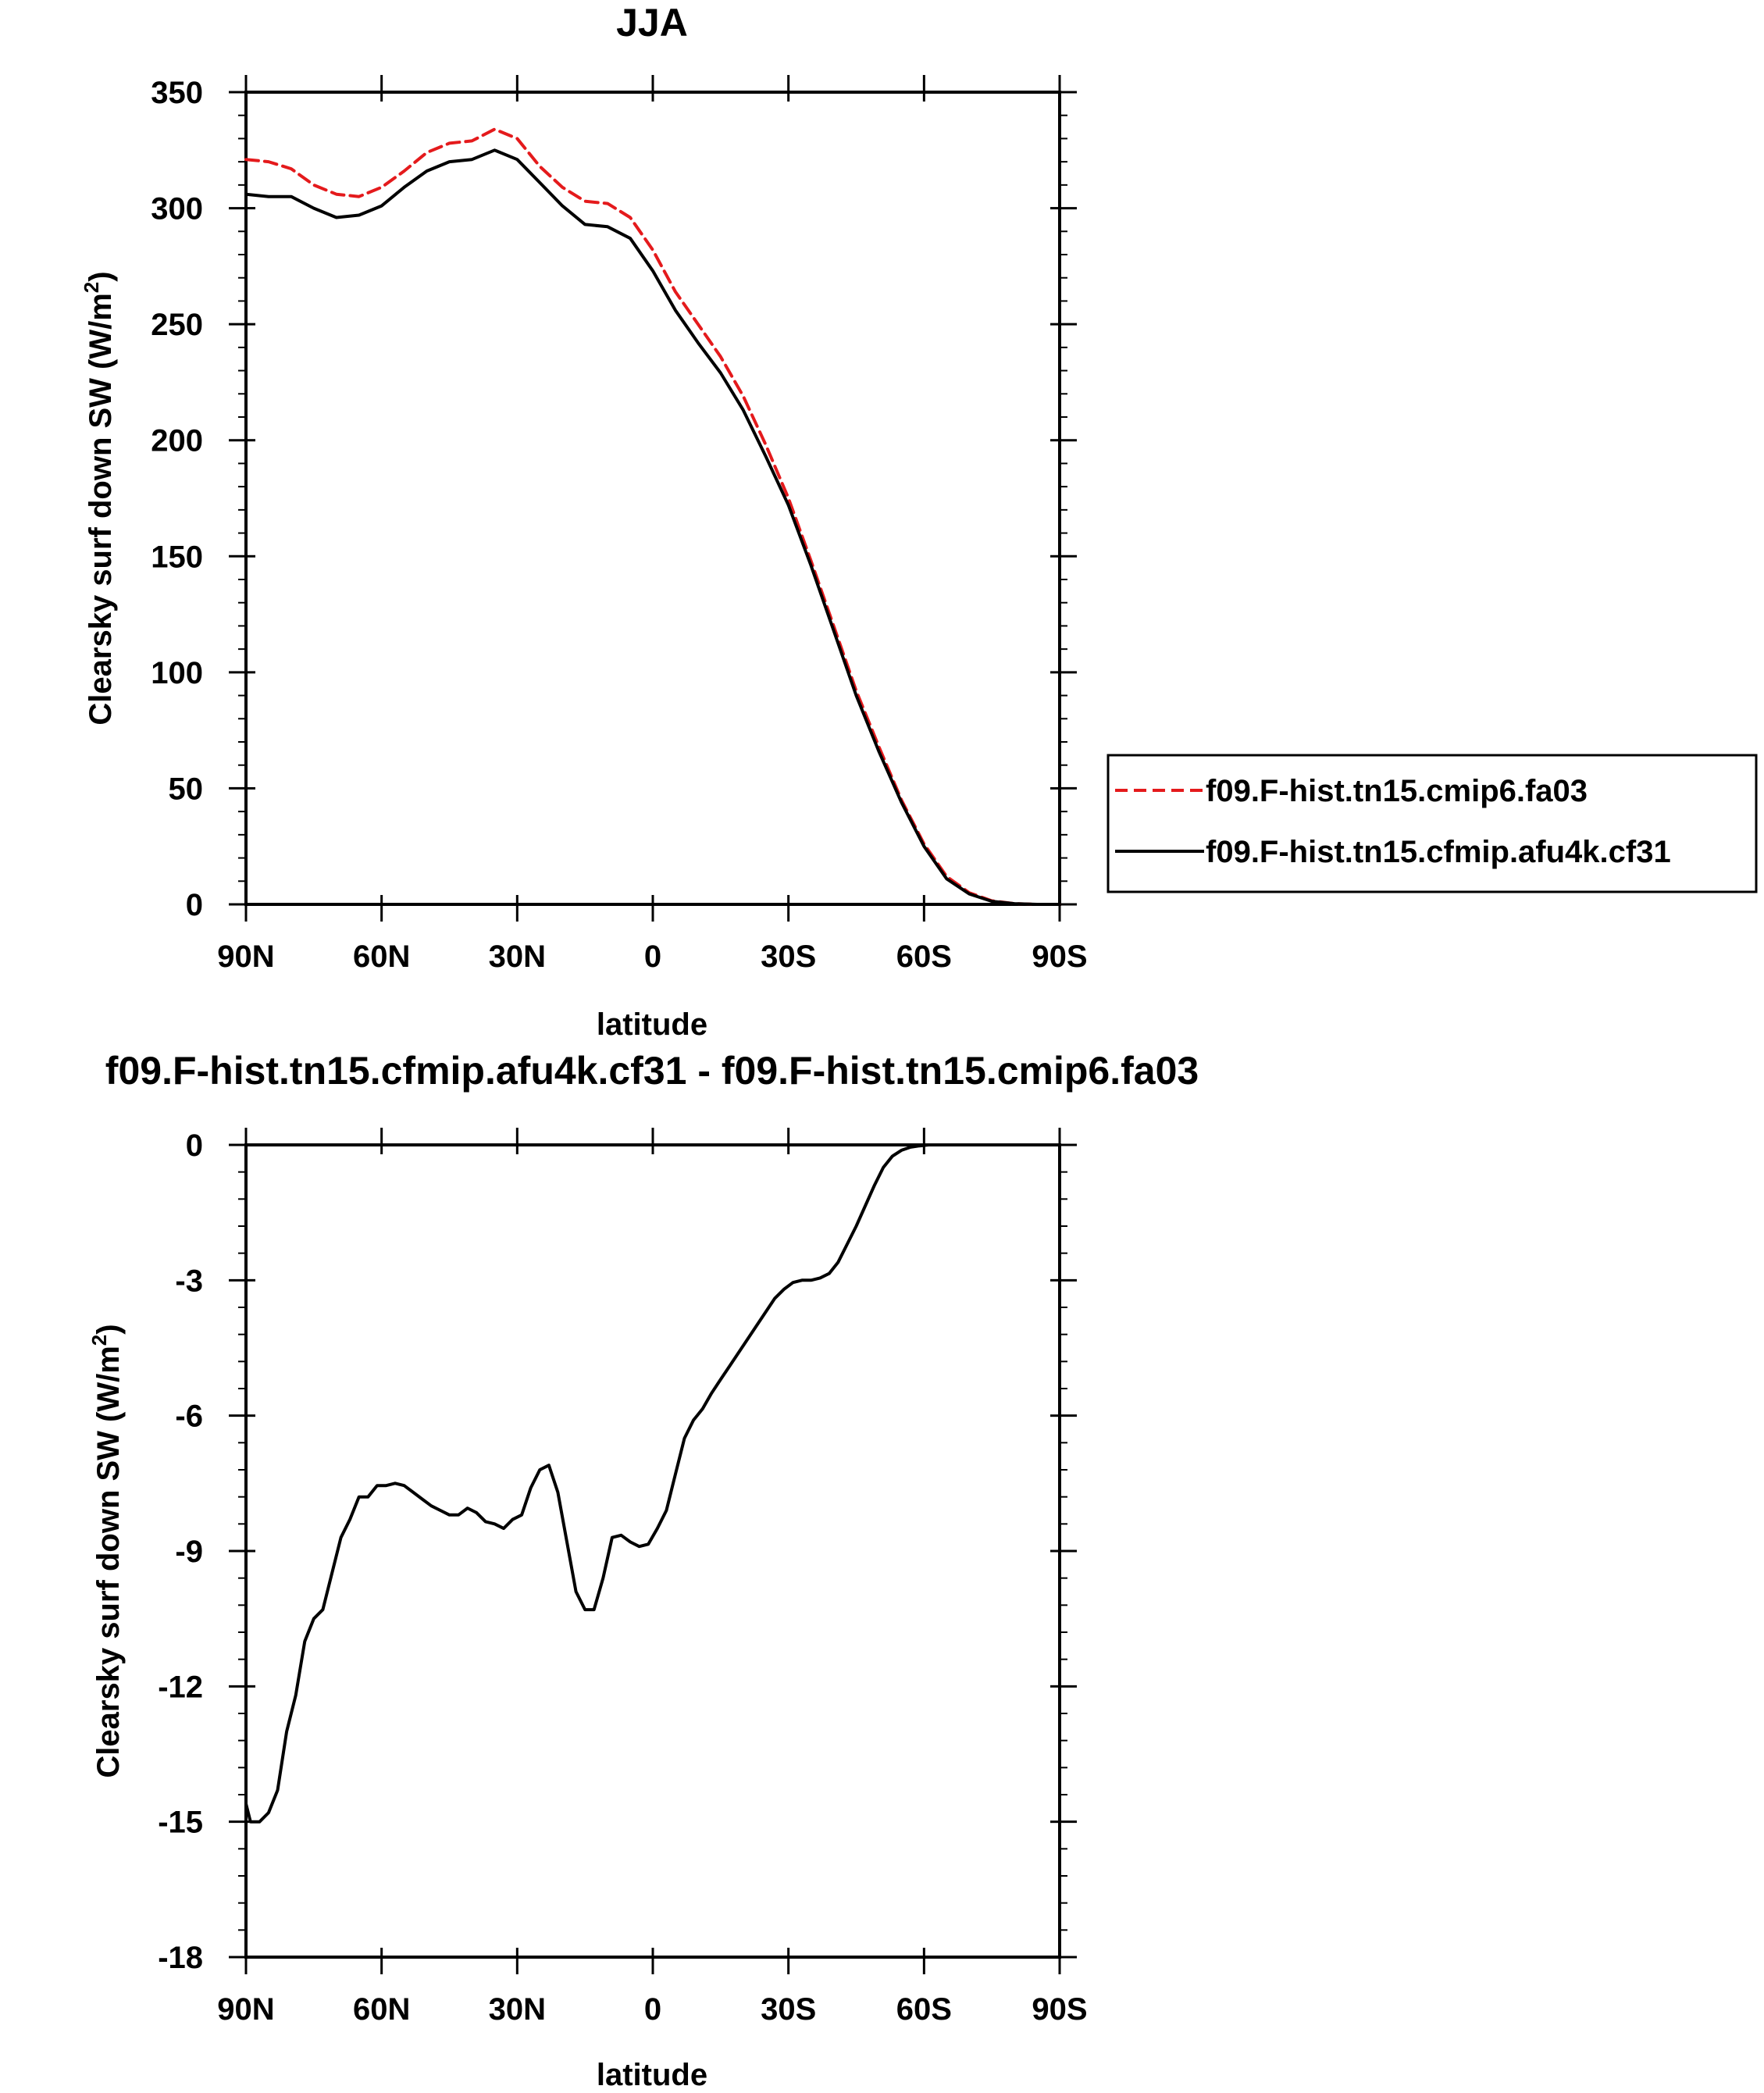  I want to click on bottom-y-tick-label: -15, so click(180, 1823).